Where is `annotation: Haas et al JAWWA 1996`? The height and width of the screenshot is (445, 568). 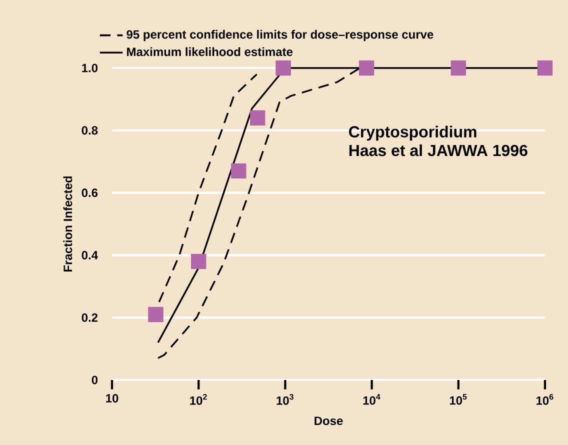 annotation: Haas et al JAWWA 1996 is located at coordinates (438, 150).